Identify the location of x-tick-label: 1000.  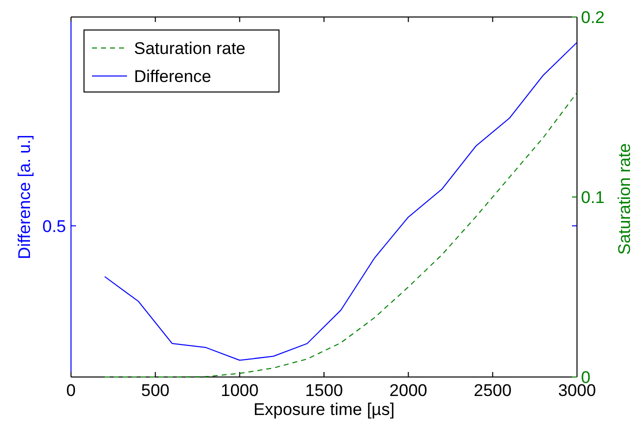
(239, 390).